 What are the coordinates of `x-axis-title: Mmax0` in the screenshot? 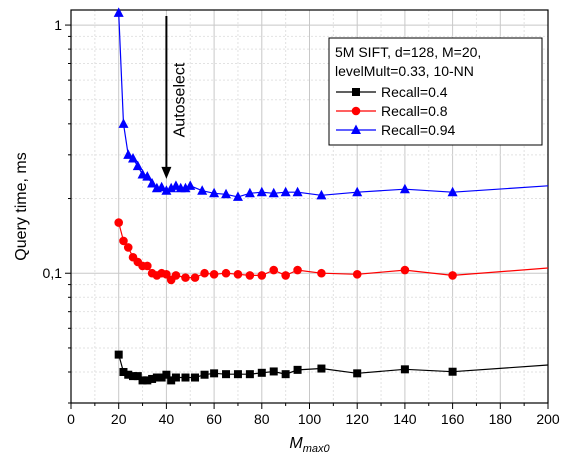 It's located at (309, 445).